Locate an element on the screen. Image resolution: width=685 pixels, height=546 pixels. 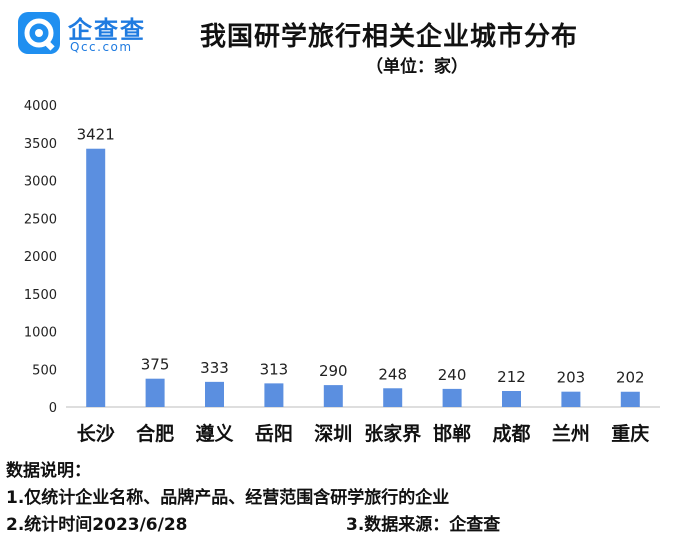
logo-name: 企查查 is located at coordinates (107, 30).